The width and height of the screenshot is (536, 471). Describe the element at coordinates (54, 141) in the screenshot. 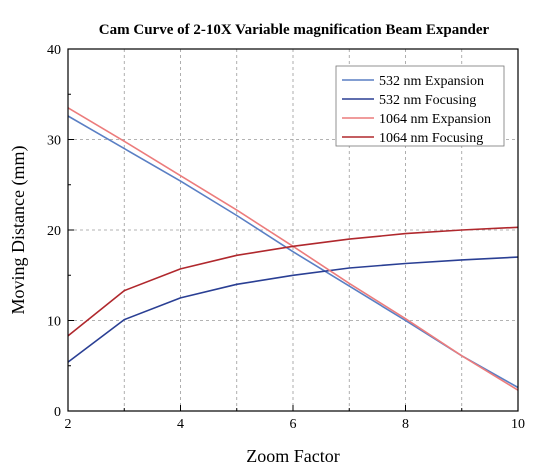

I see `y-tick-label-30: 30` at that location.